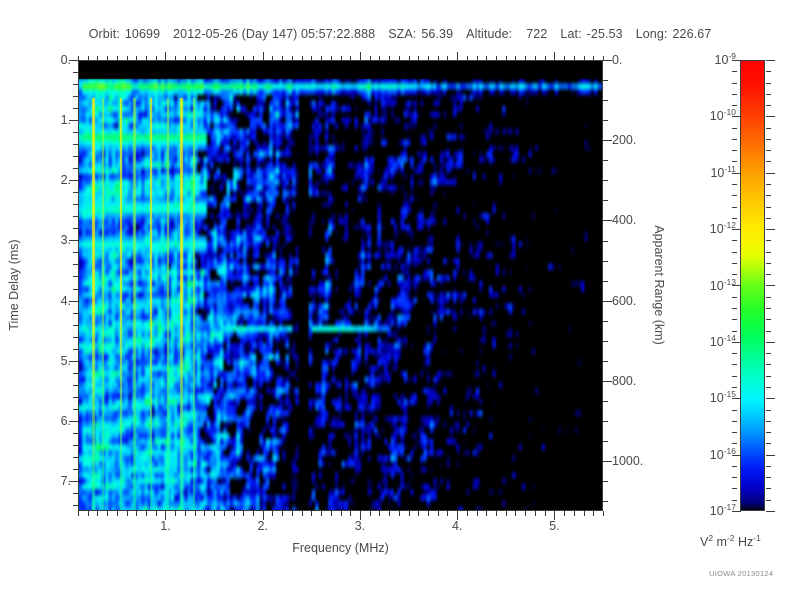  I want to click on y-axis-tick-label: 6., so click(65, 420).